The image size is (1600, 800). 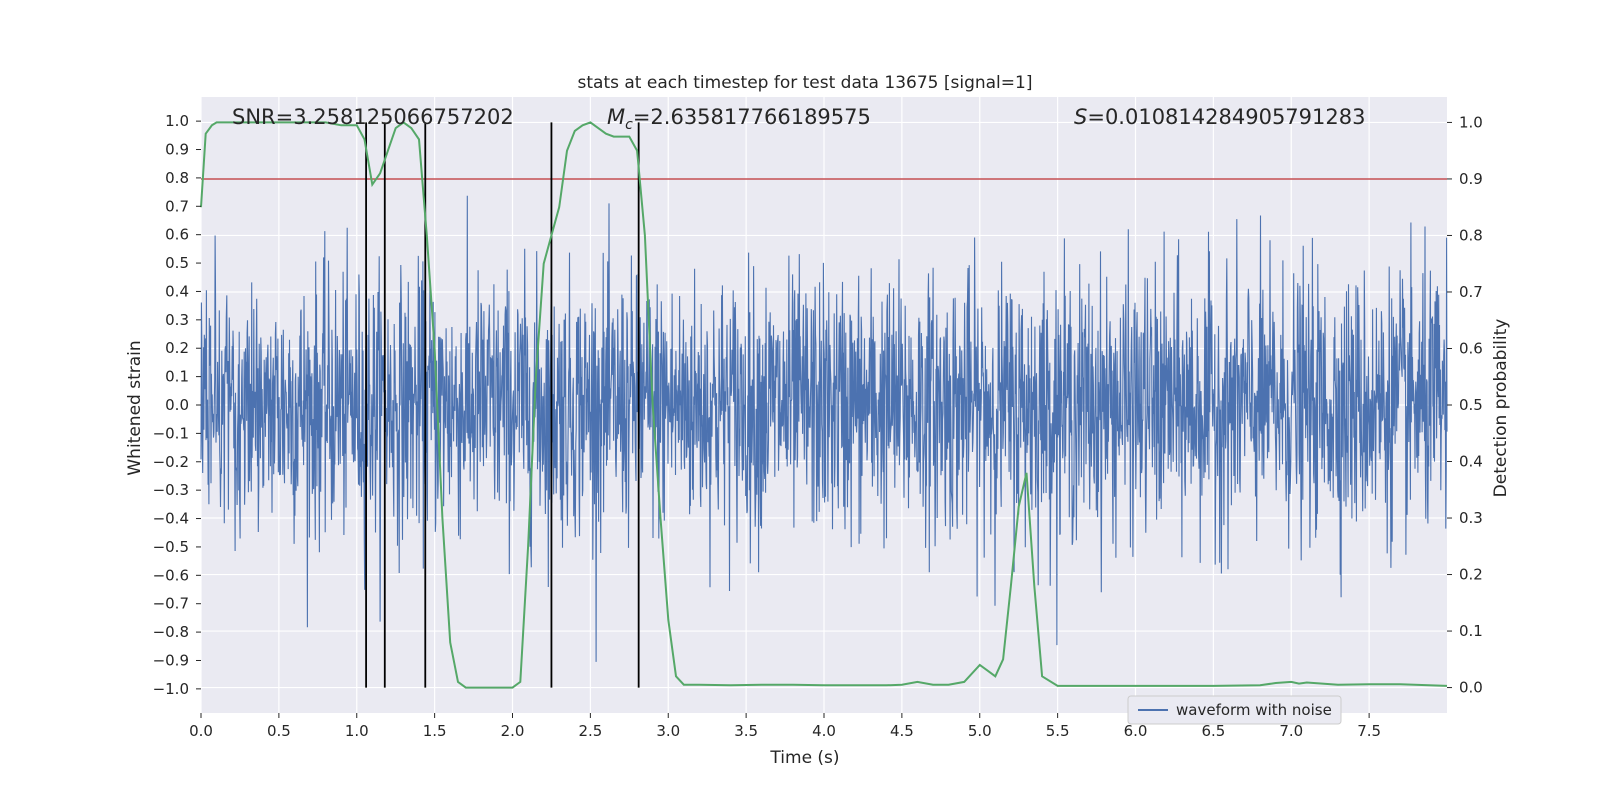 I want to click on y-tick-label: −0.2, so click(x=171, y=462).